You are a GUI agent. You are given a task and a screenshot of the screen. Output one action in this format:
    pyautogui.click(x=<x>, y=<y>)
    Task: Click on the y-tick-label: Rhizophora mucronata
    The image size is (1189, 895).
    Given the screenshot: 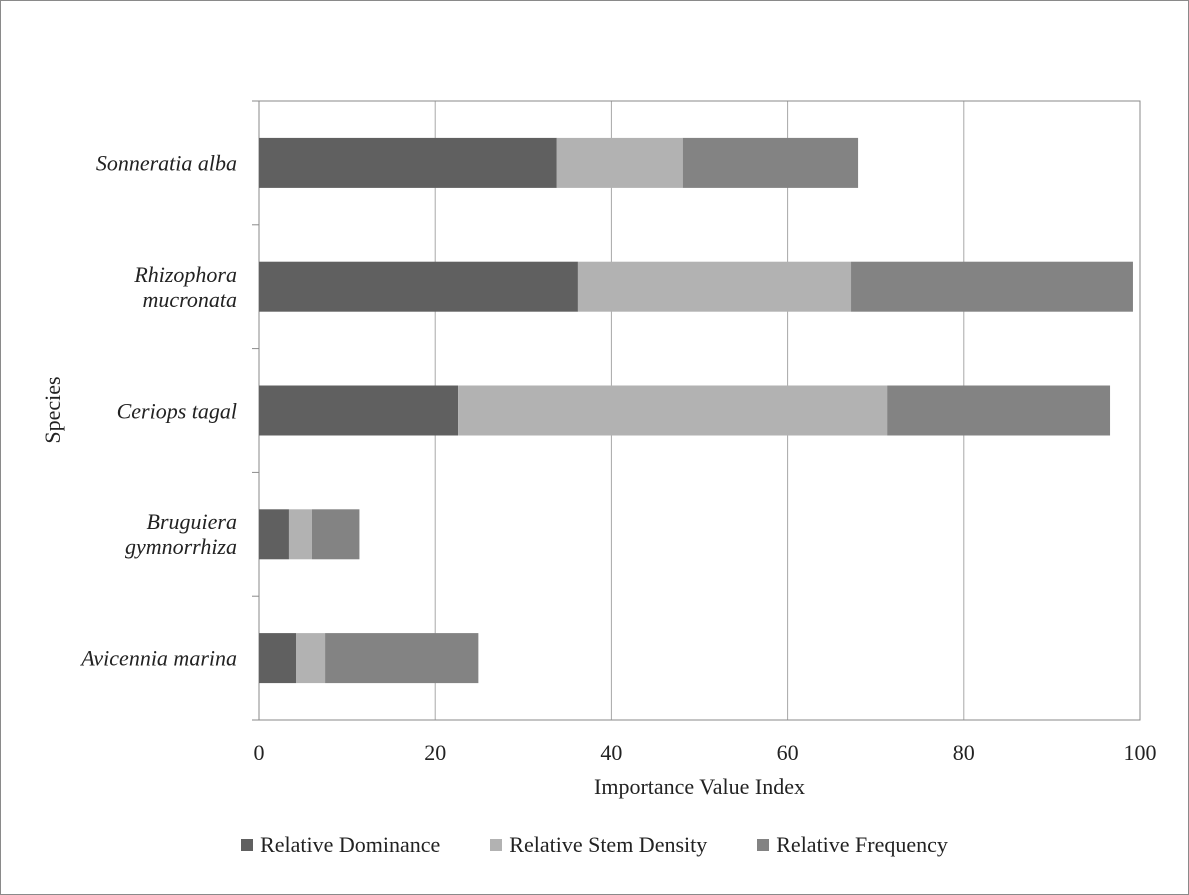 What is the action you would take?
    pyautogui.click(x=185, y=286)
    